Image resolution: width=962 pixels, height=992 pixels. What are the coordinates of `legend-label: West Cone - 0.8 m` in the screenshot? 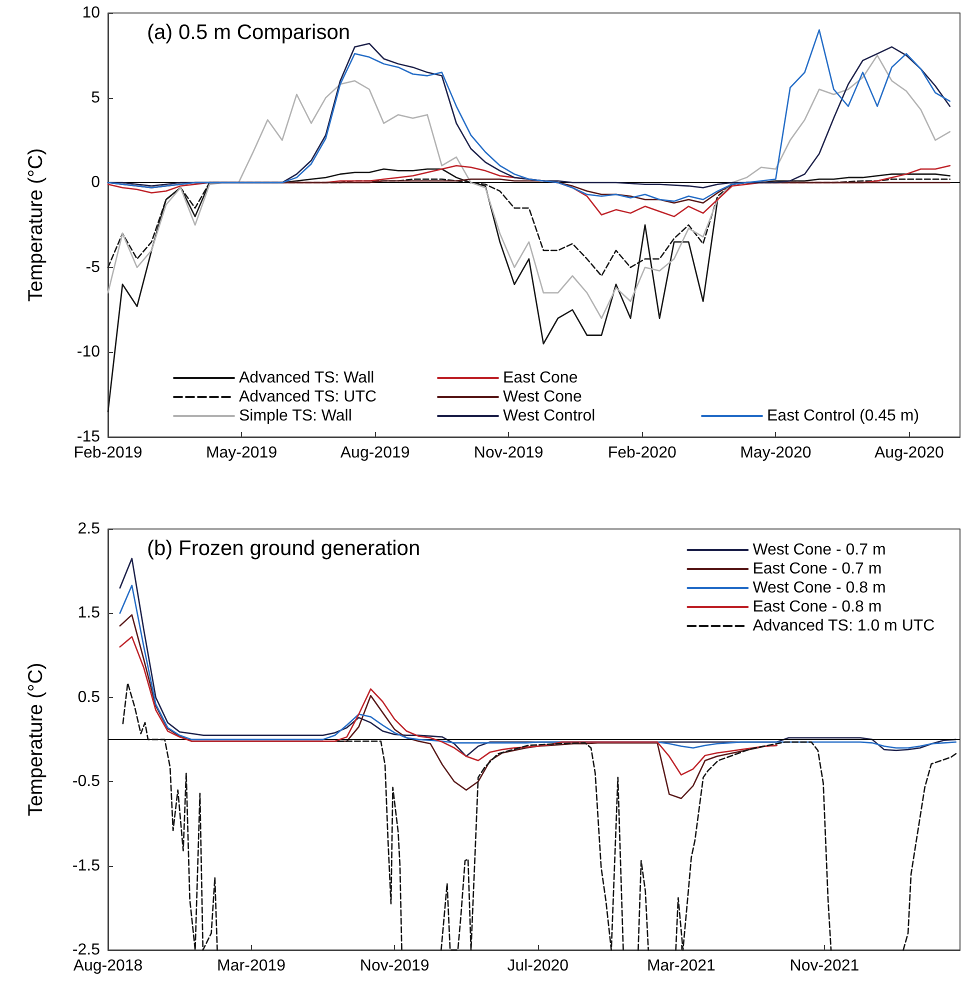 It's located at (819, 588).